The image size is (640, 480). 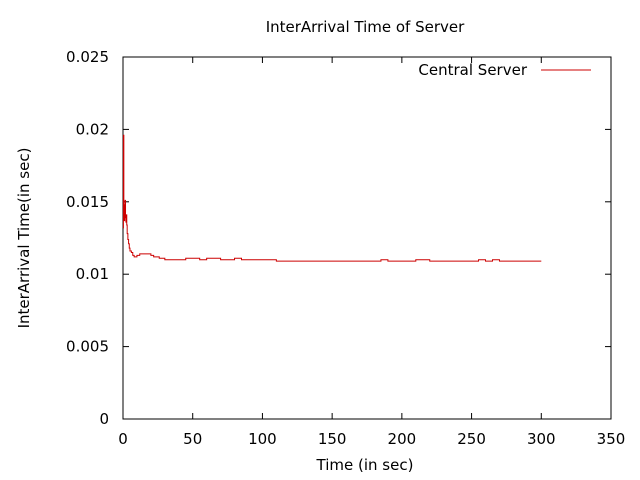 I want to click on y-tick-label: 0.02, so click(x=92, y=129).